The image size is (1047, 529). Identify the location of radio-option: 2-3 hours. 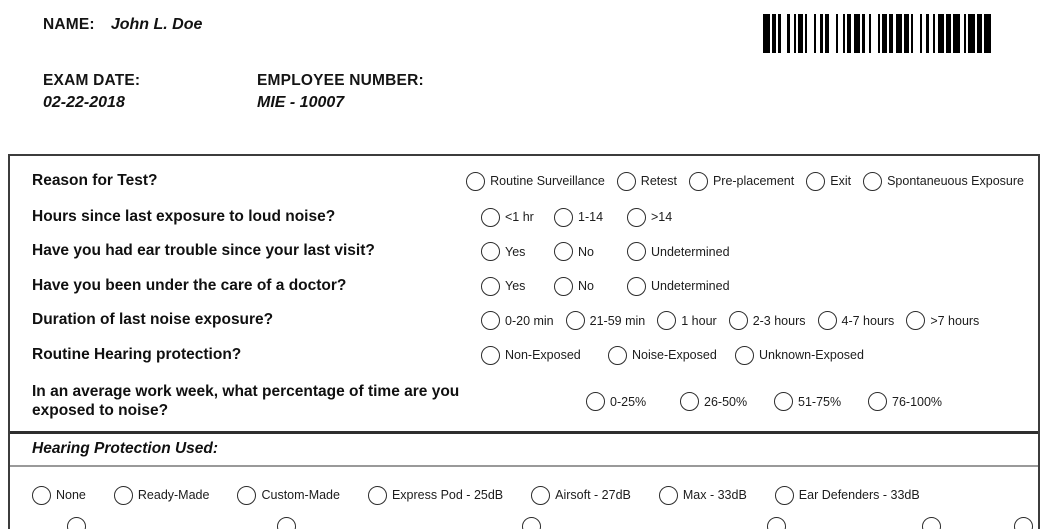
(768, 321).